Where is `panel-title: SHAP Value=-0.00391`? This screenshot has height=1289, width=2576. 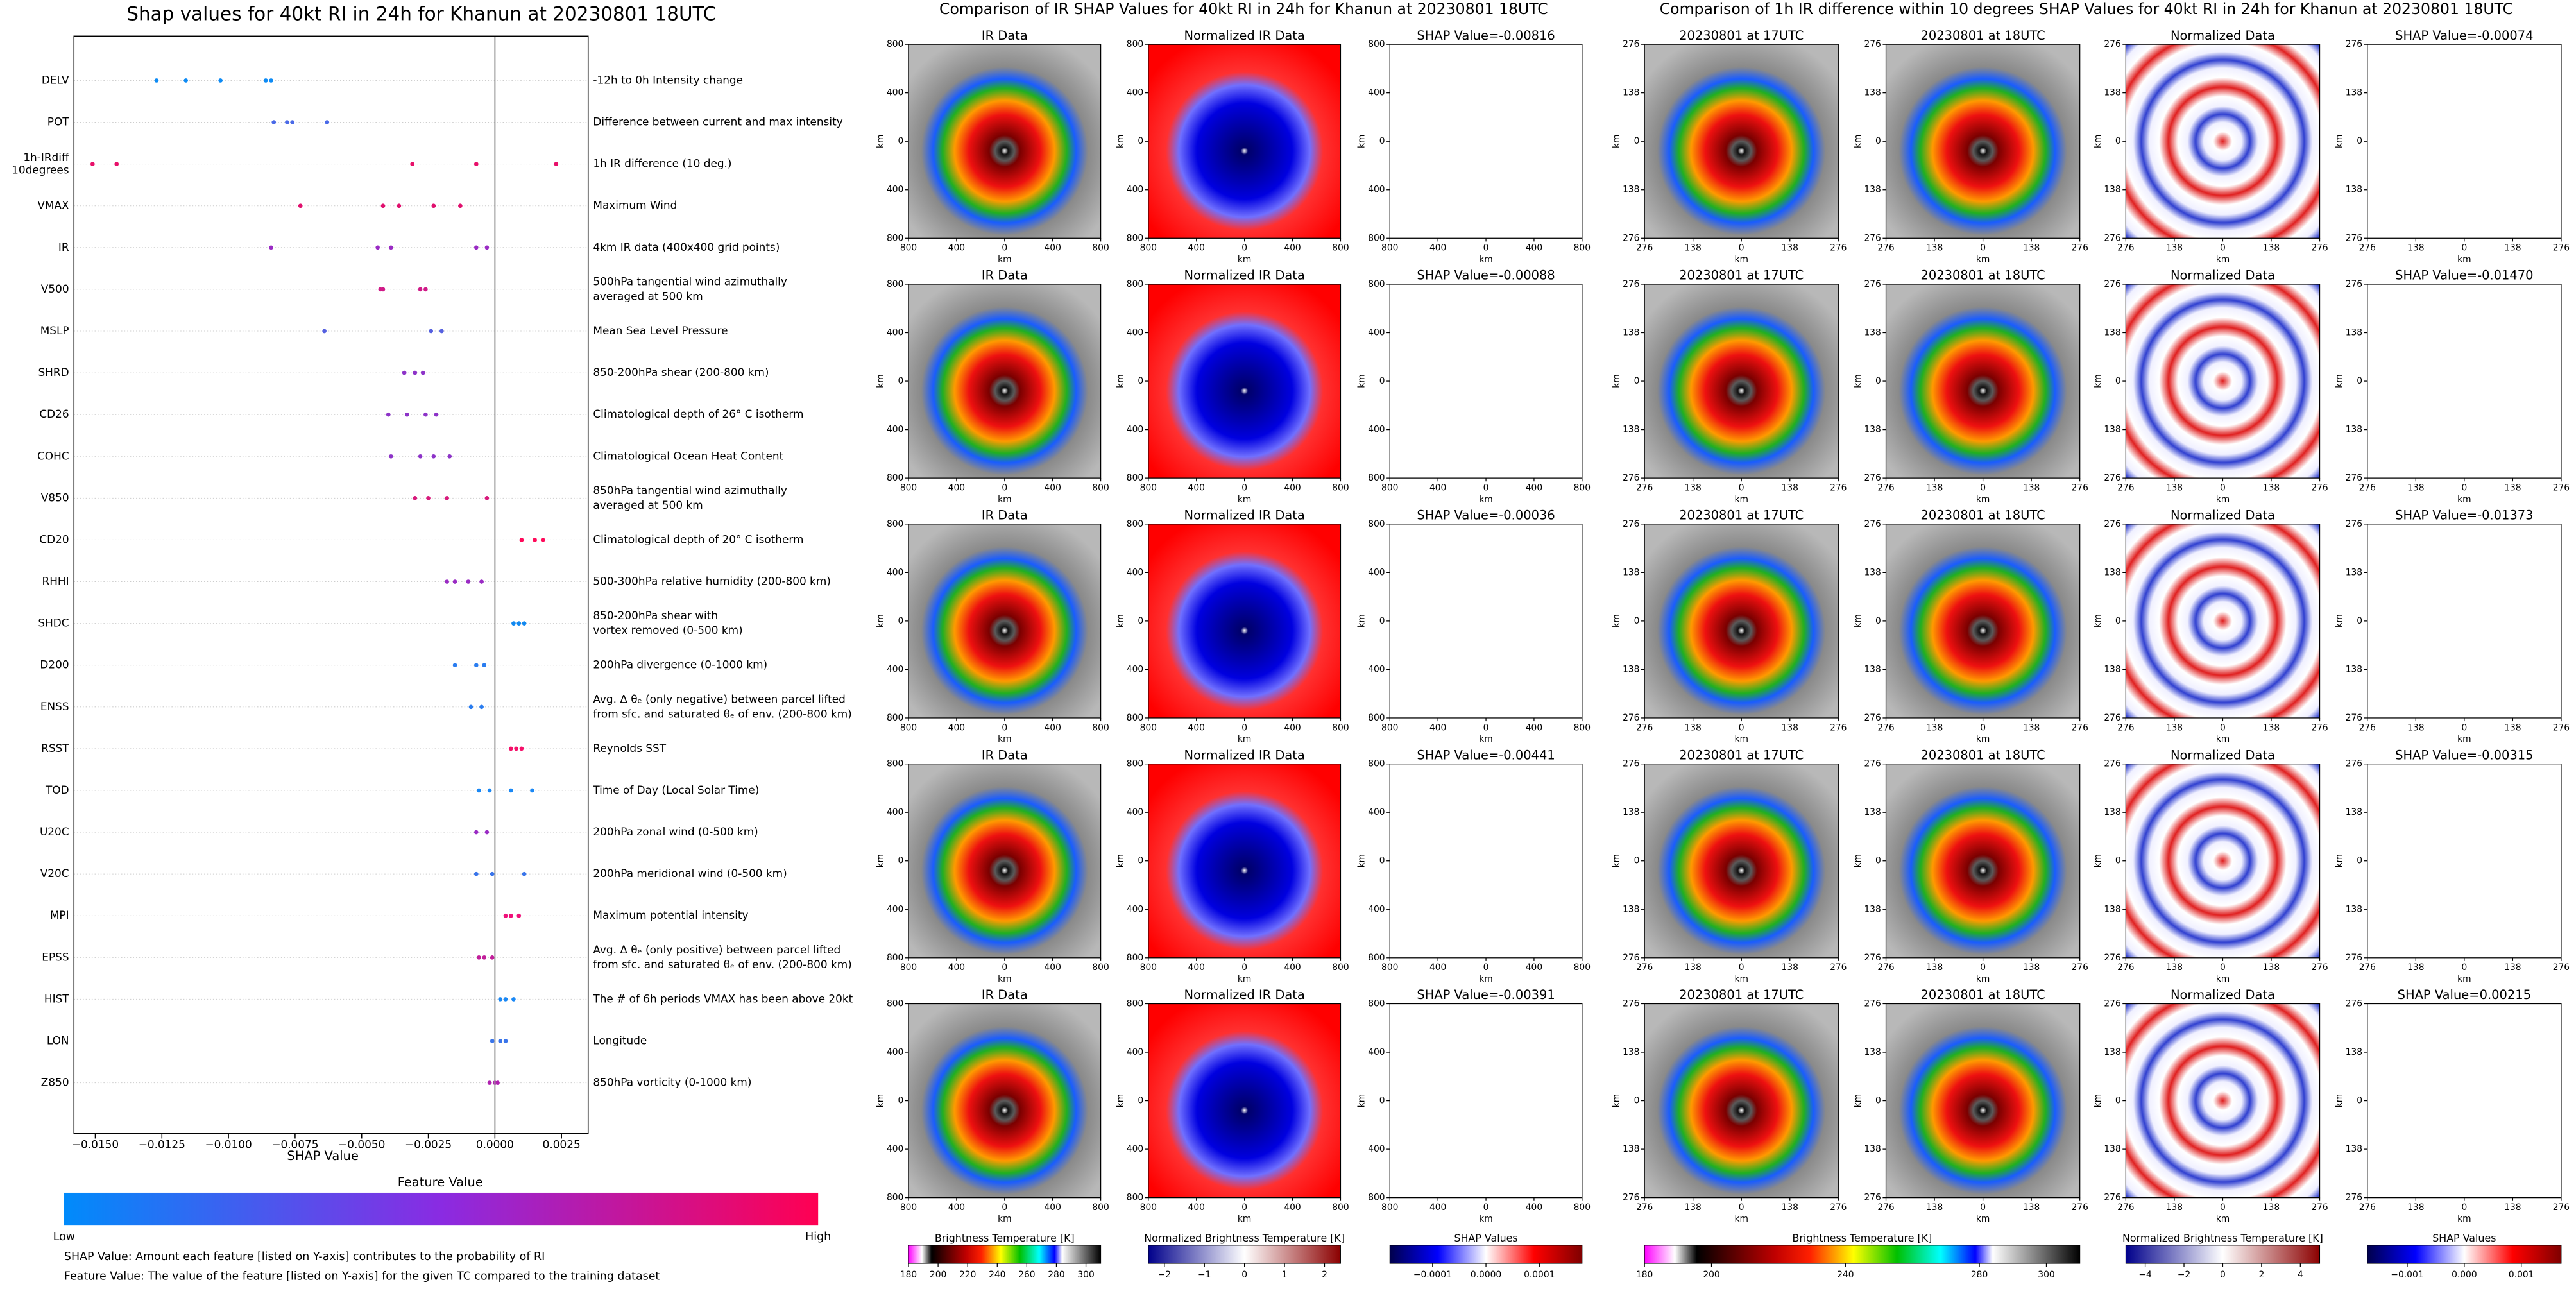
panel-title: SHAP Value=-0.00391 is located at coordinates (1486, 994).